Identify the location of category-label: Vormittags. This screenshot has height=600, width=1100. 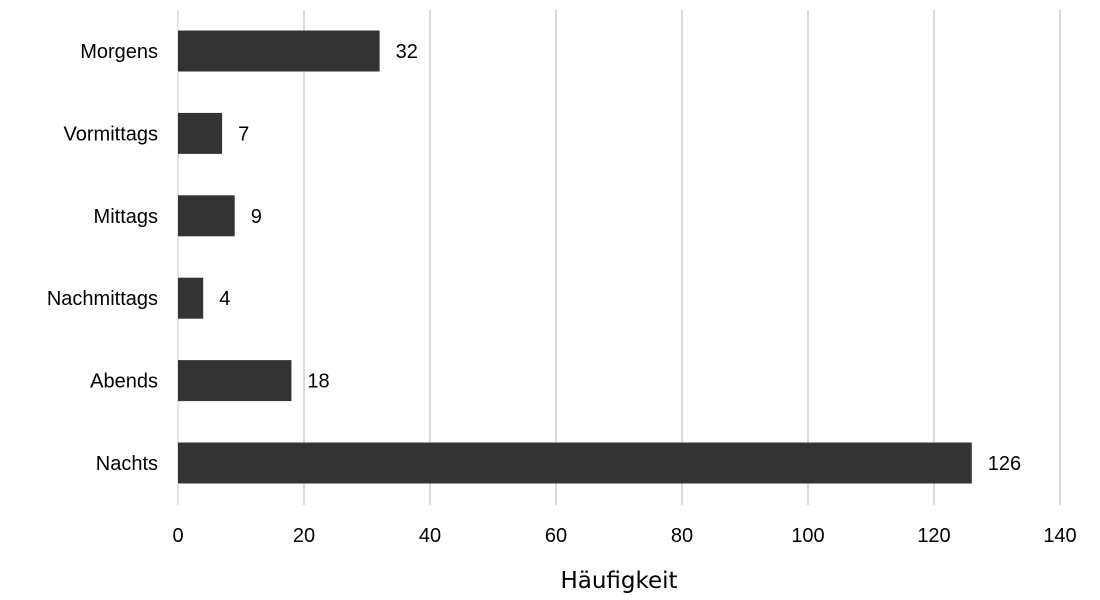
(111, 134).